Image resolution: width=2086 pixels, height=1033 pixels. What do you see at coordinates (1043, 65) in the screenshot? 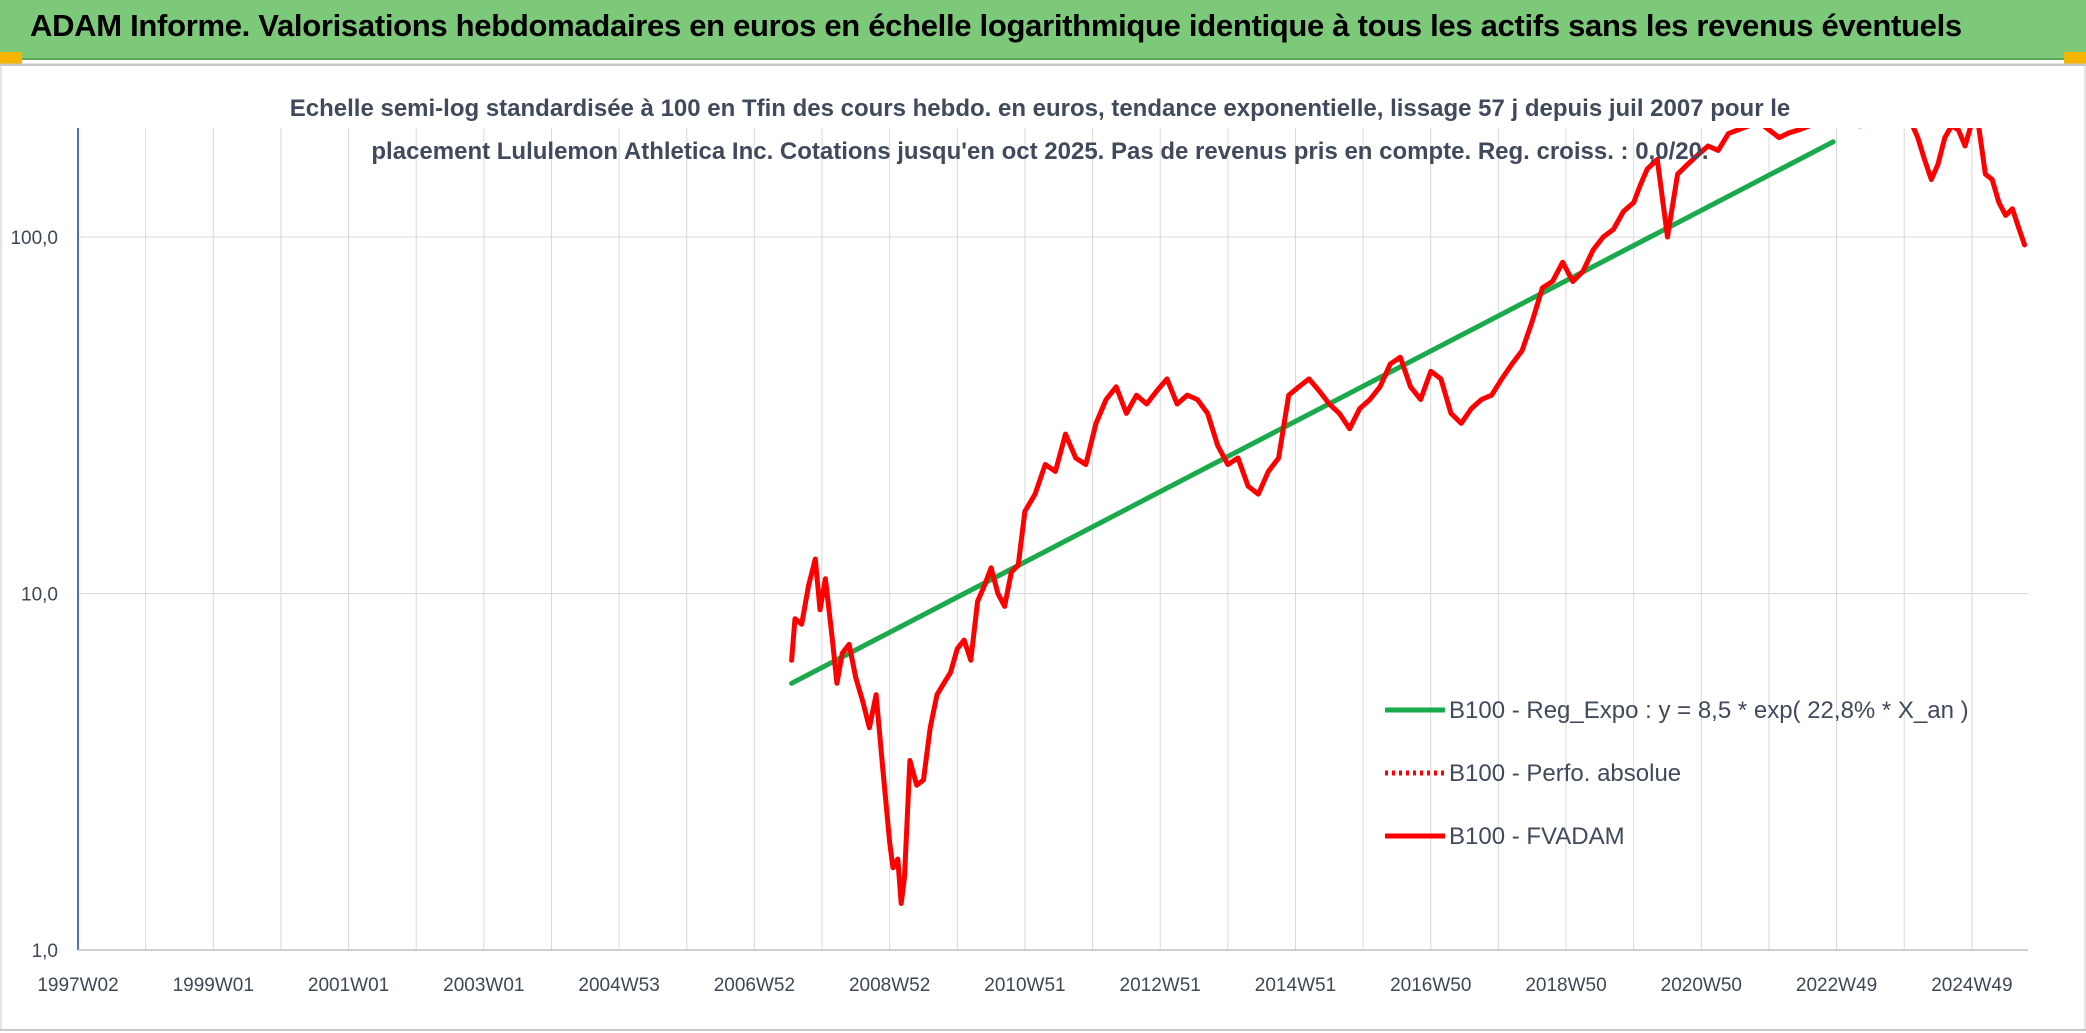
I see `frame-top-border` at bounding box center [1043, 65].